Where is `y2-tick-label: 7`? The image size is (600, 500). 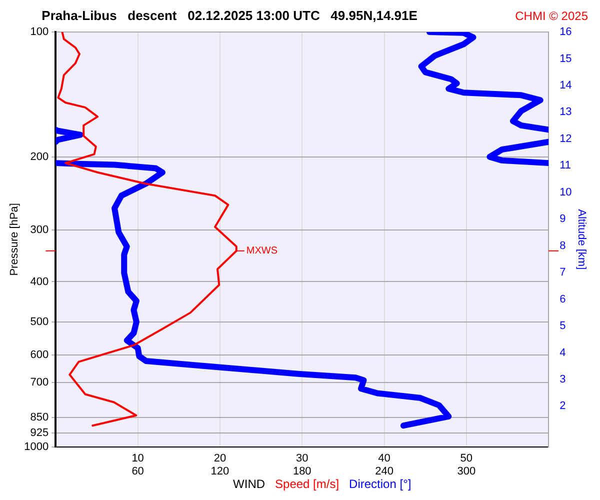 y2-tick-label: 7 is located at coordinates (563, 272).